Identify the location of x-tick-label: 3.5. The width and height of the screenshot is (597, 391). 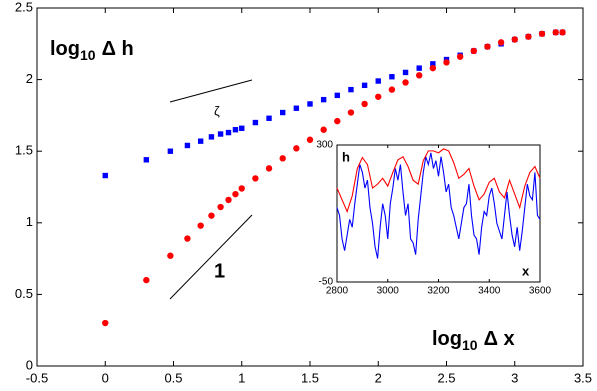
(583, 377).